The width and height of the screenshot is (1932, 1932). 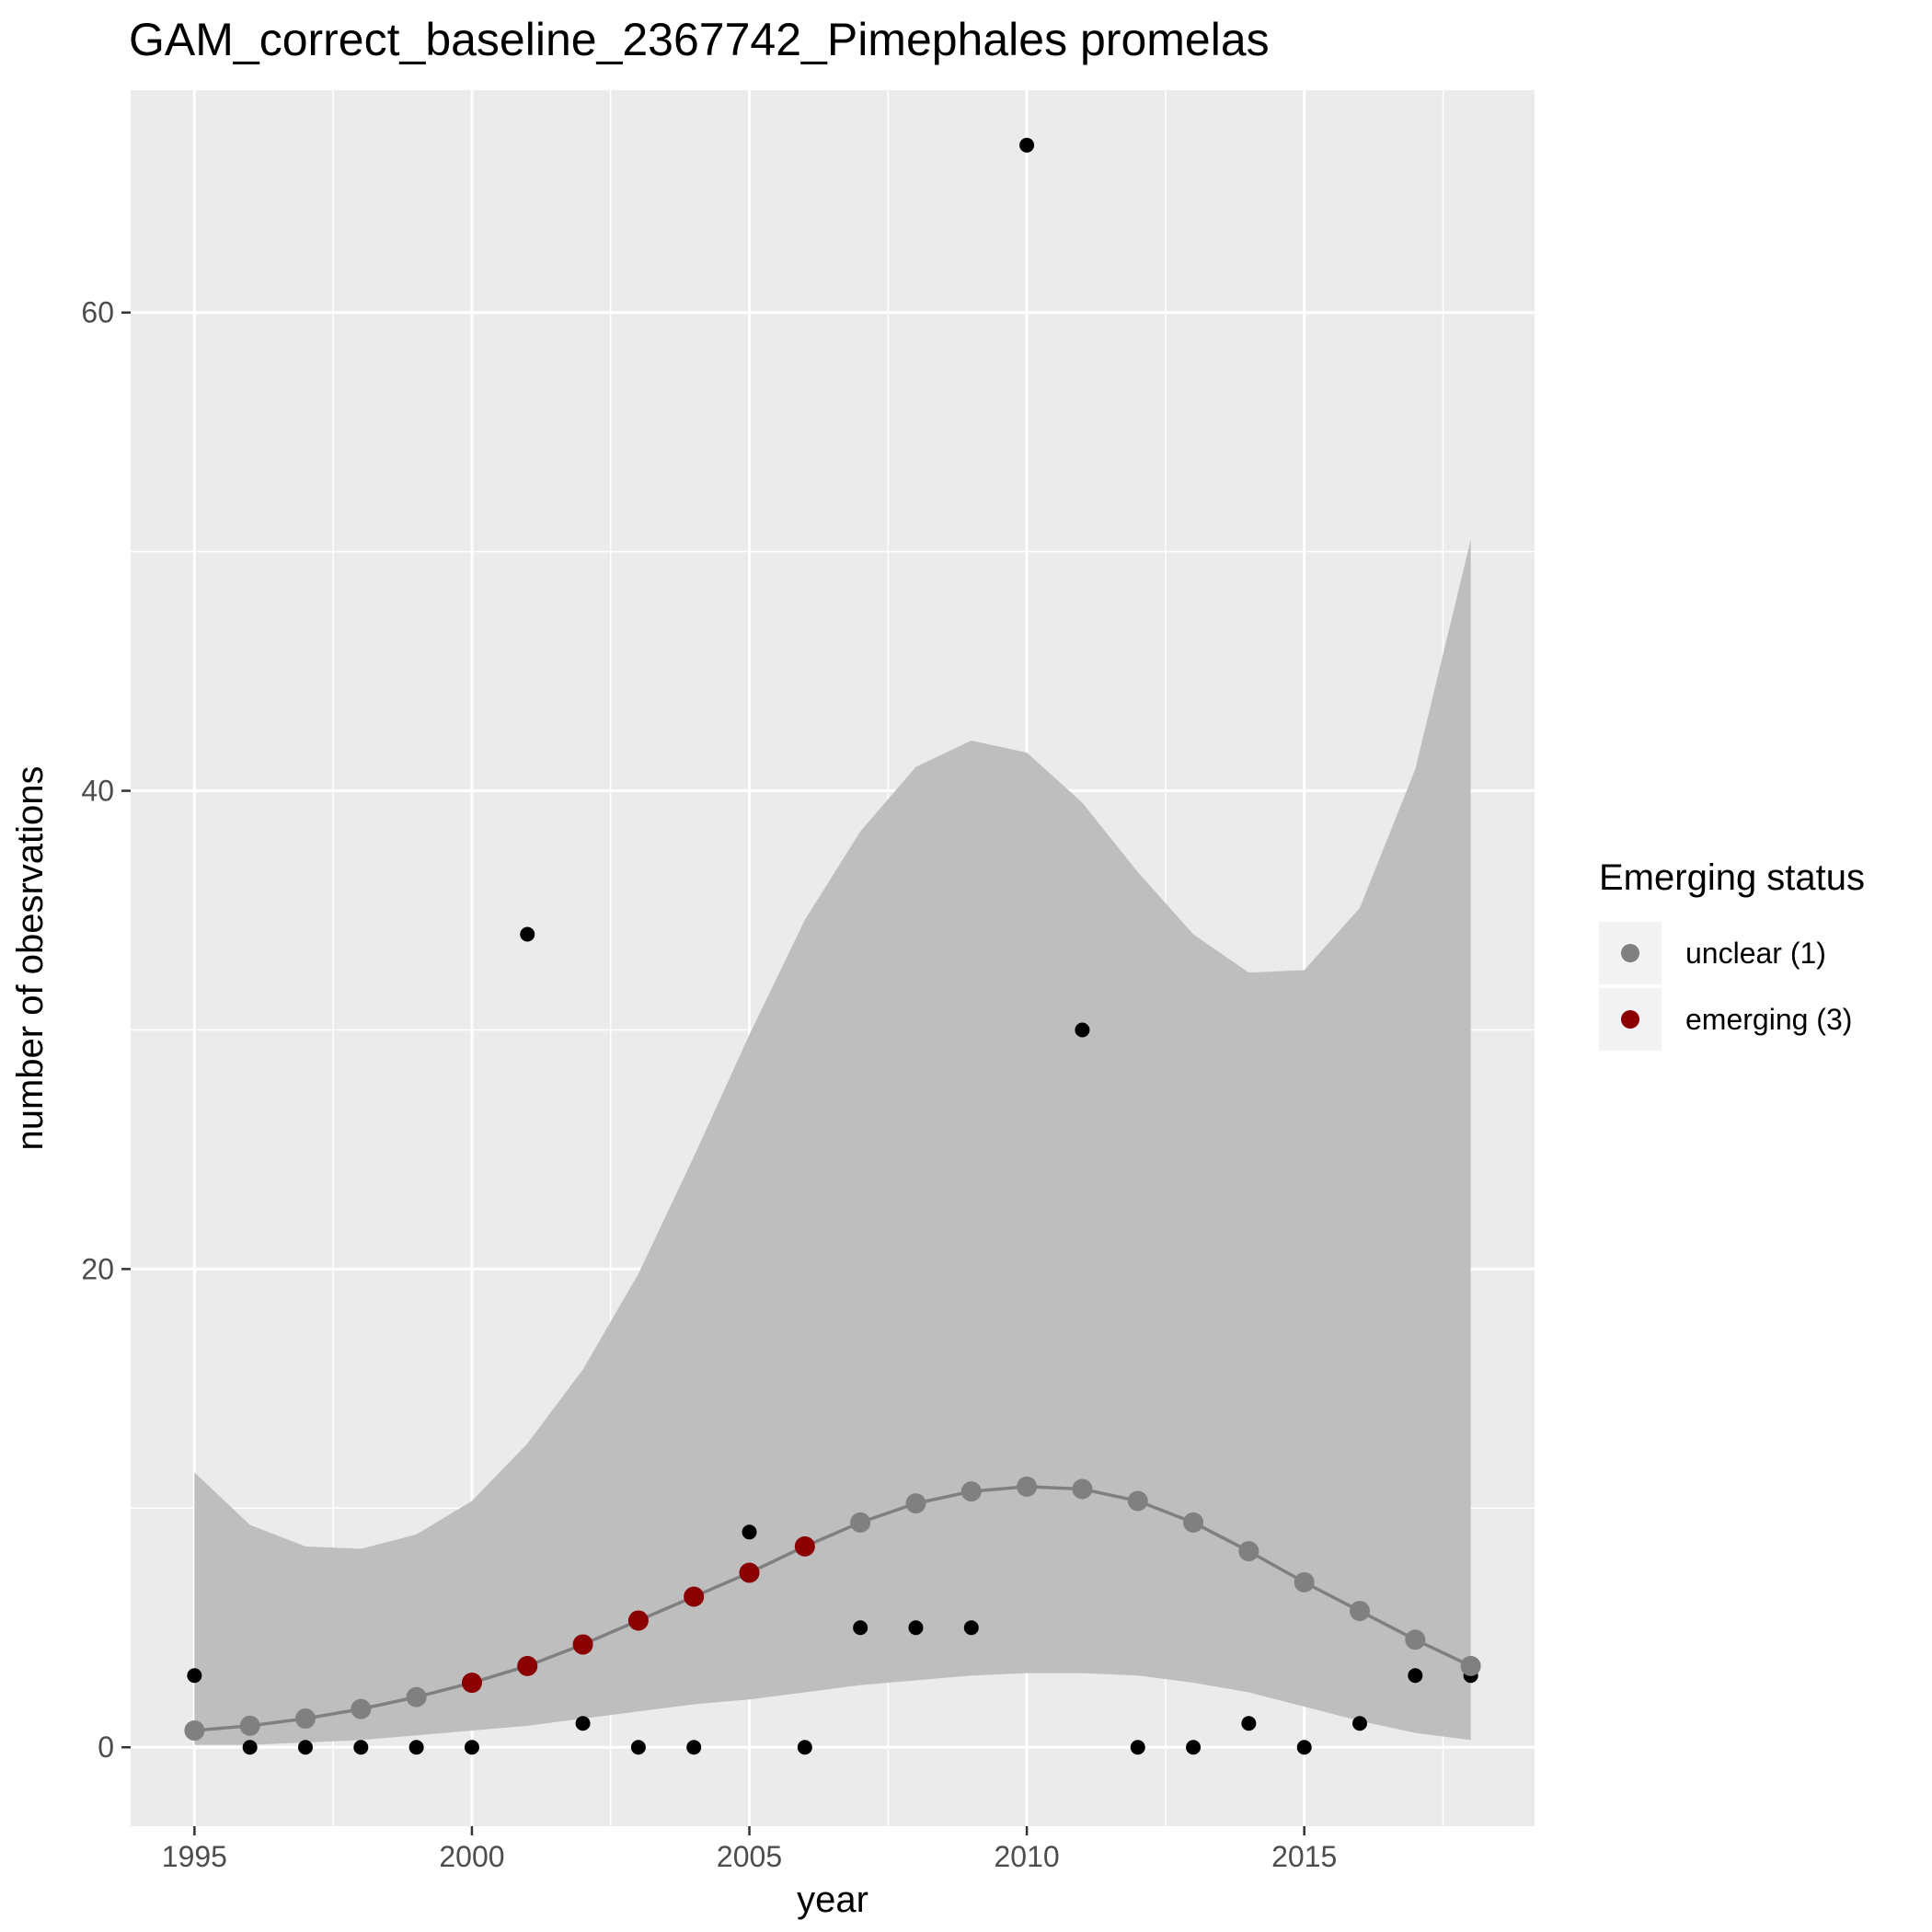 I want to click on observed-point-2013, so click(x=1194, y=1747).